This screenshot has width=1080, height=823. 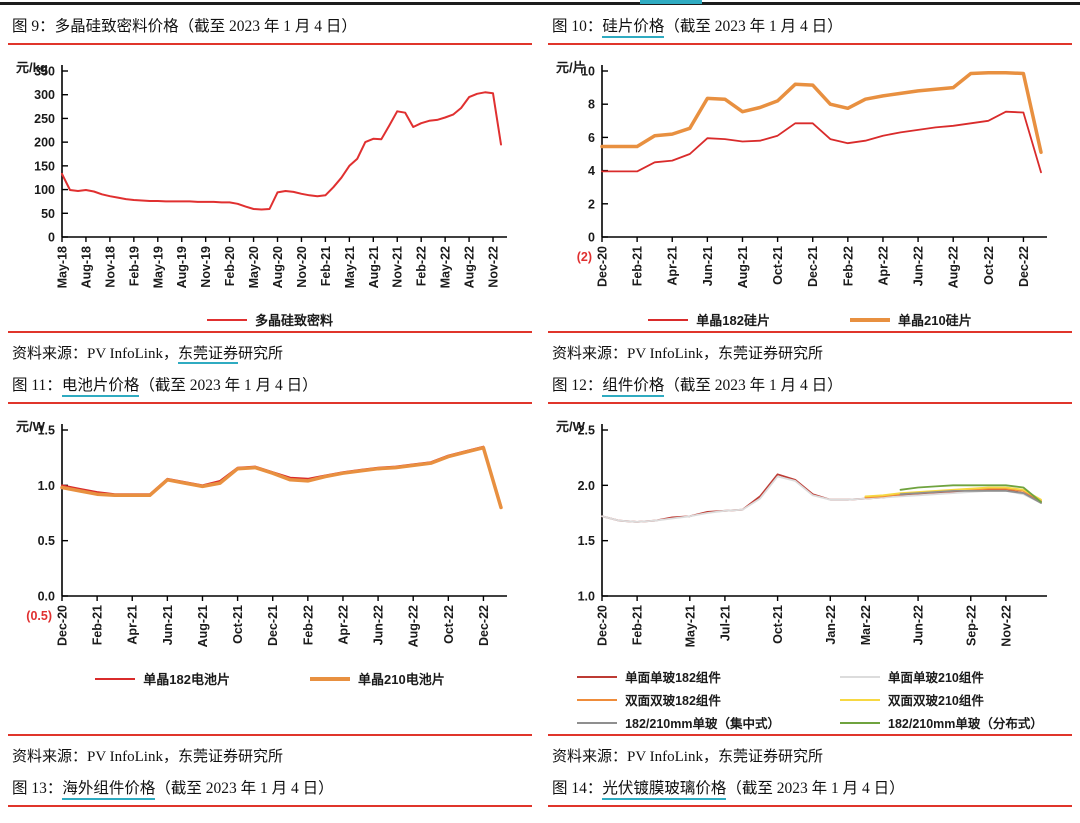 What do you see at coordinates (813, 266) in the screenshot?
I see `svg-text: Dec-21` at bounding box center [813, 266].